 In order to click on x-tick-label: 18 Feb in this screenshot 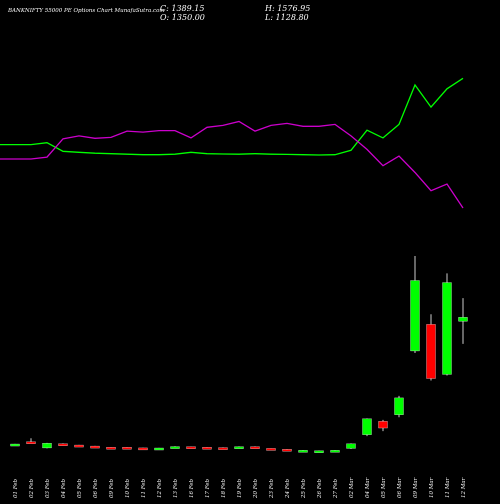, I will do `click(224, 488)`.